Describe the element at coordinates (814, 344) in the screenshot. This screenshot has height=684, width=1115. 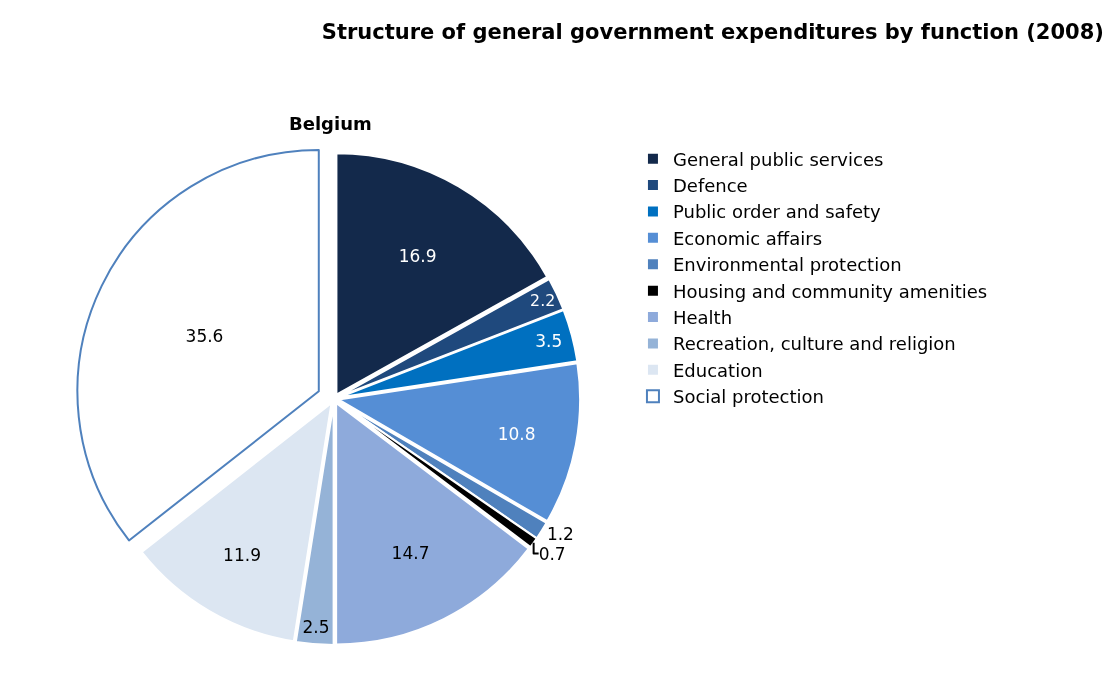
I see `legend-label: Recreation, culture and religion` at that location.